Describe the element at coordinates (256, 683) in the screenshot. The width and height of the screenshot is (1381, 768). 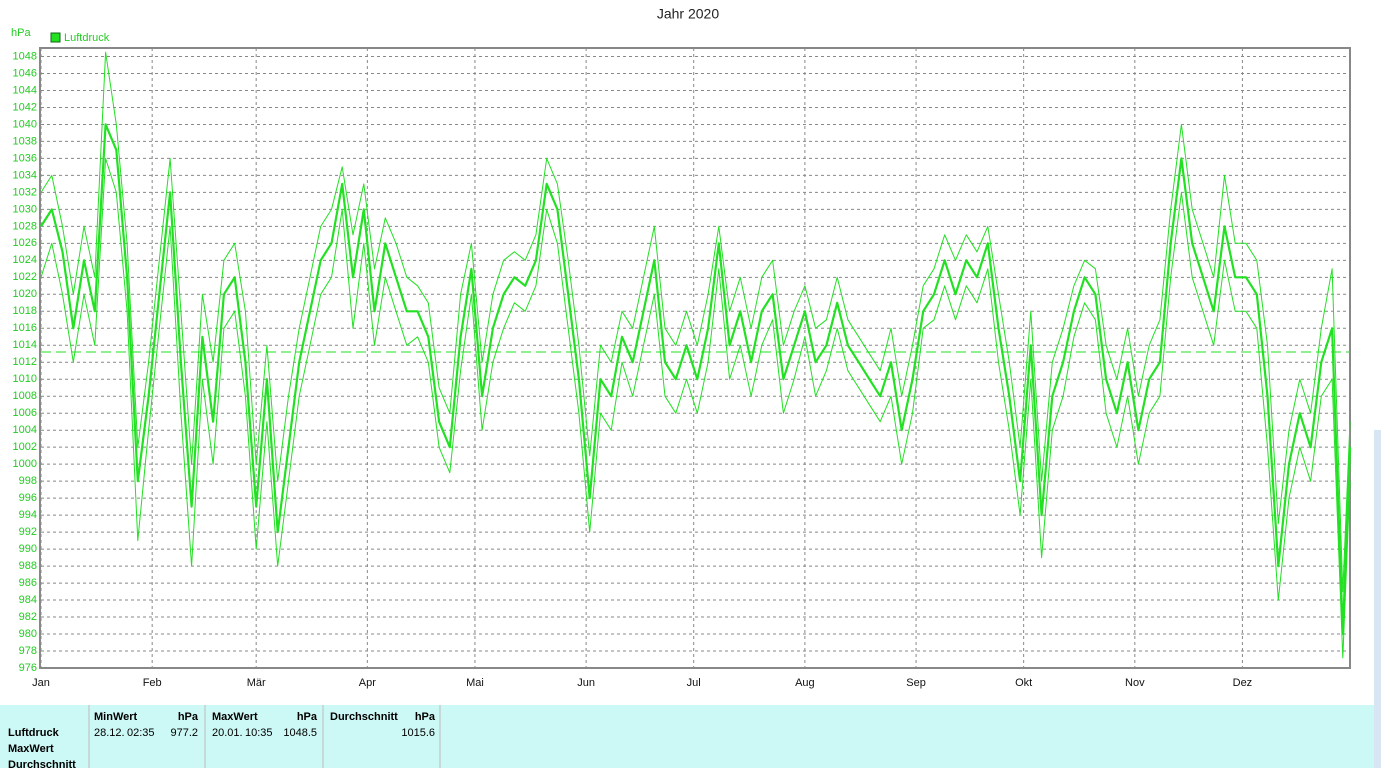
I see `x-tick-label: Mär` at that location.